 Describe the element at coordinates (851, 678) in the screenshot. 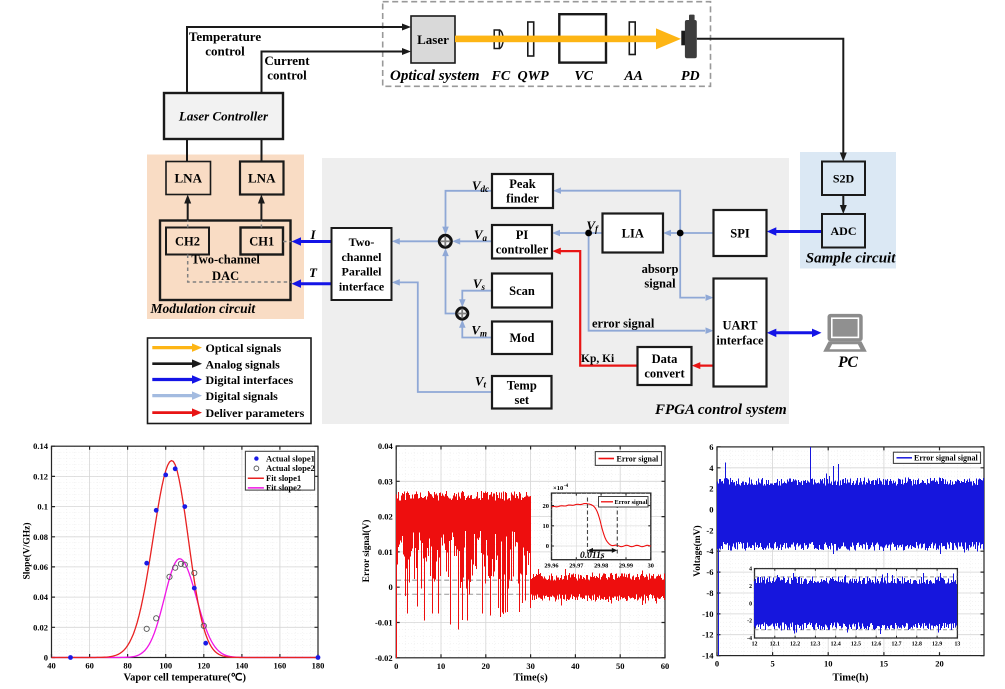

I see `svg-text: Time(h)` at that location.